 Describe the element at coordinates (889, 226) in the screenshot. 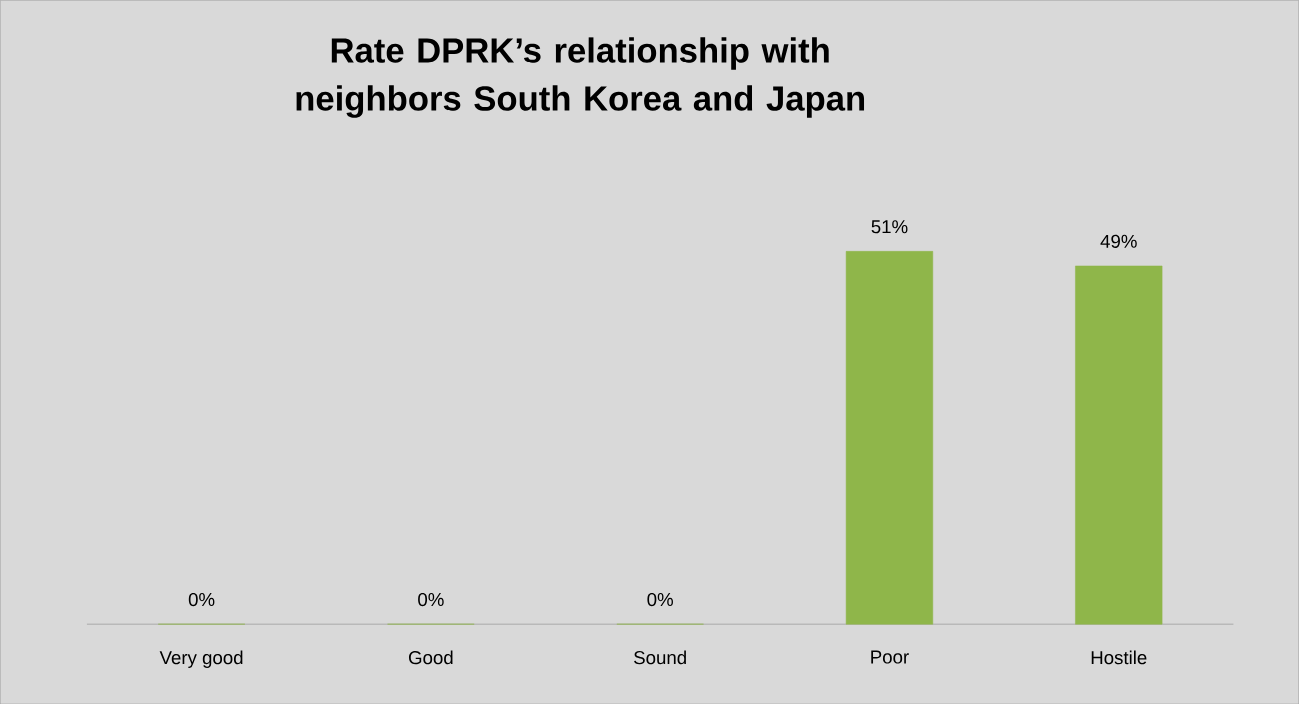

I see `data-label: 51%` at that location.